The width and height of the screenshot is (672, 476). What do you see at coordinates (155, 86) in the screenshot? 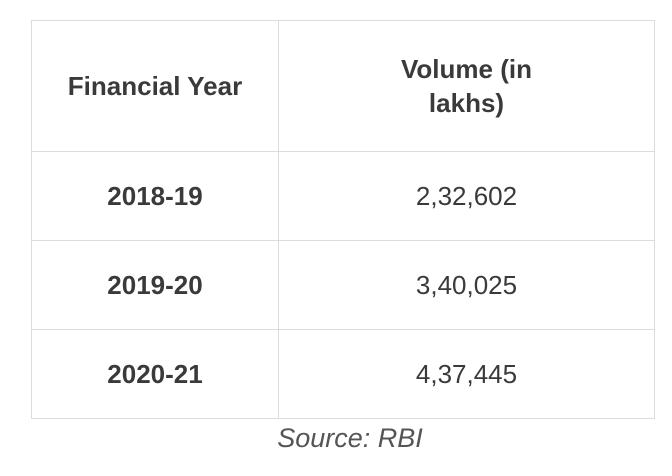
I see `header-financial-year: Financial Year` at bounding box center [155, 86].